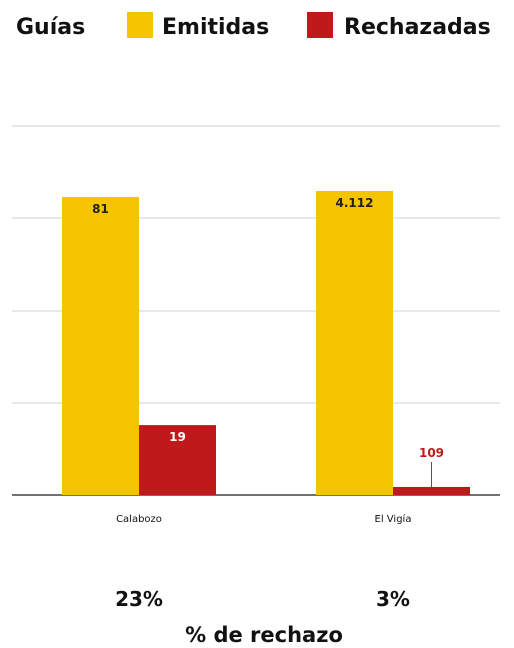 Image resolution: width=514 pixels, height=648 pixels. Describe the element at coordinates (139, 599) in the screenshot. I see `rejection-rate-calabozo: 23%` at that location.